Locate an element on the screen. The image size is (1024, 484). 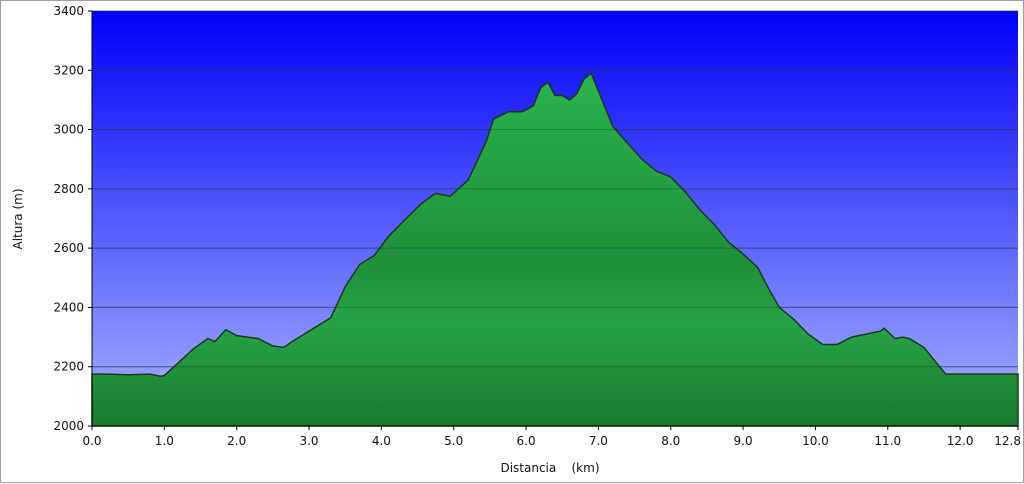
x-tick-label: 10.0 is located at coordinates (815, 441).